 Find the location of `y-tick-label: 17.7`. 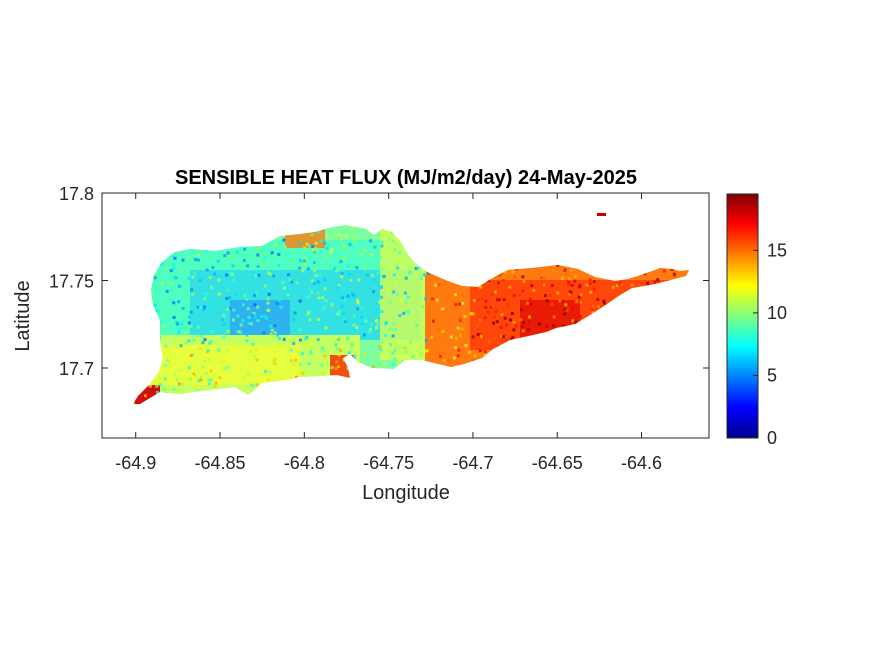

y-tick-label: 17.7 is located at coordinates (76, 369).